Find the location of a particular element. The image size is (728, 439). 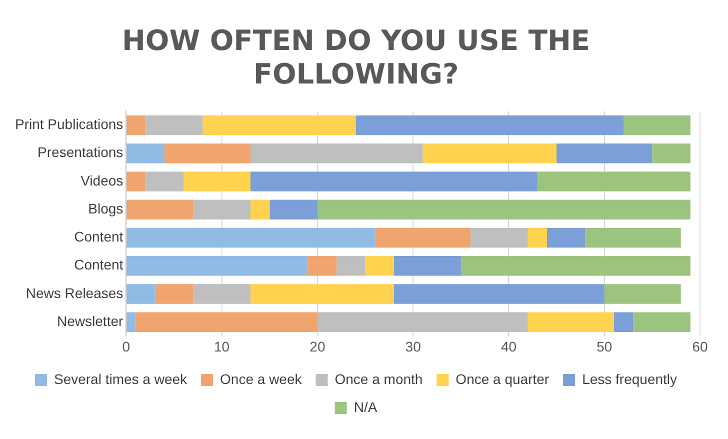

chart-title: HOW OFTEN DO YOU USE THE FOLLOWING? is located at coordinates (356, 57).